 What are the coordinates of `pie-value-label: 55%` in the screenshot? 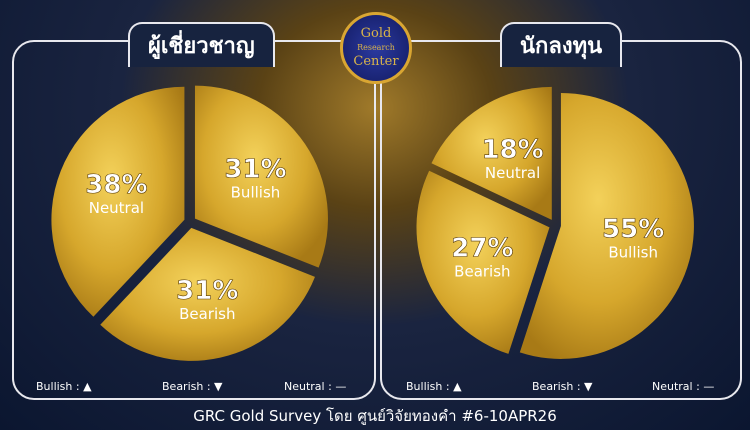 It's located at (633, 229).